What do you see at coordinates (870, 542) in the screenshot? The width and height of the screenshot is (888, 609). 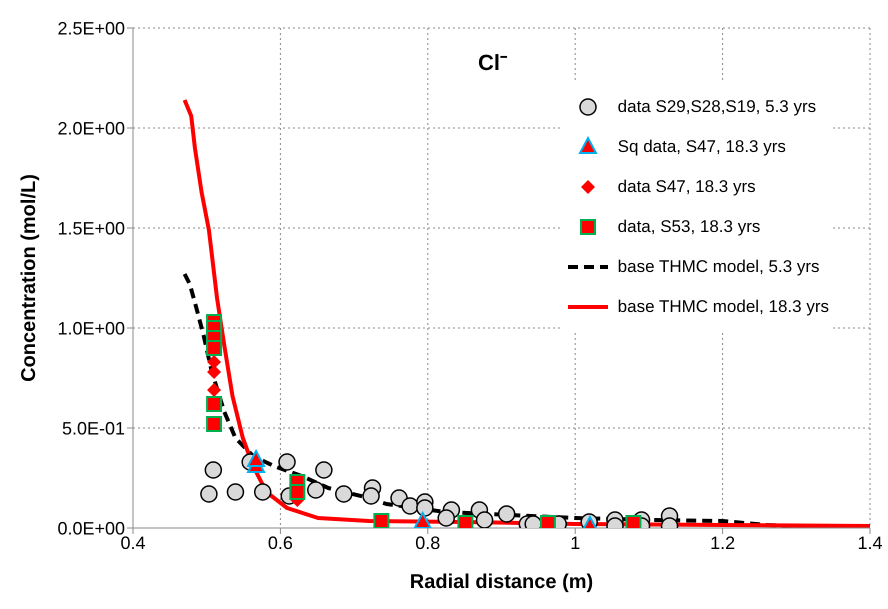 I see `x-tick-label: 1.4` at bounding box center [870, 542].